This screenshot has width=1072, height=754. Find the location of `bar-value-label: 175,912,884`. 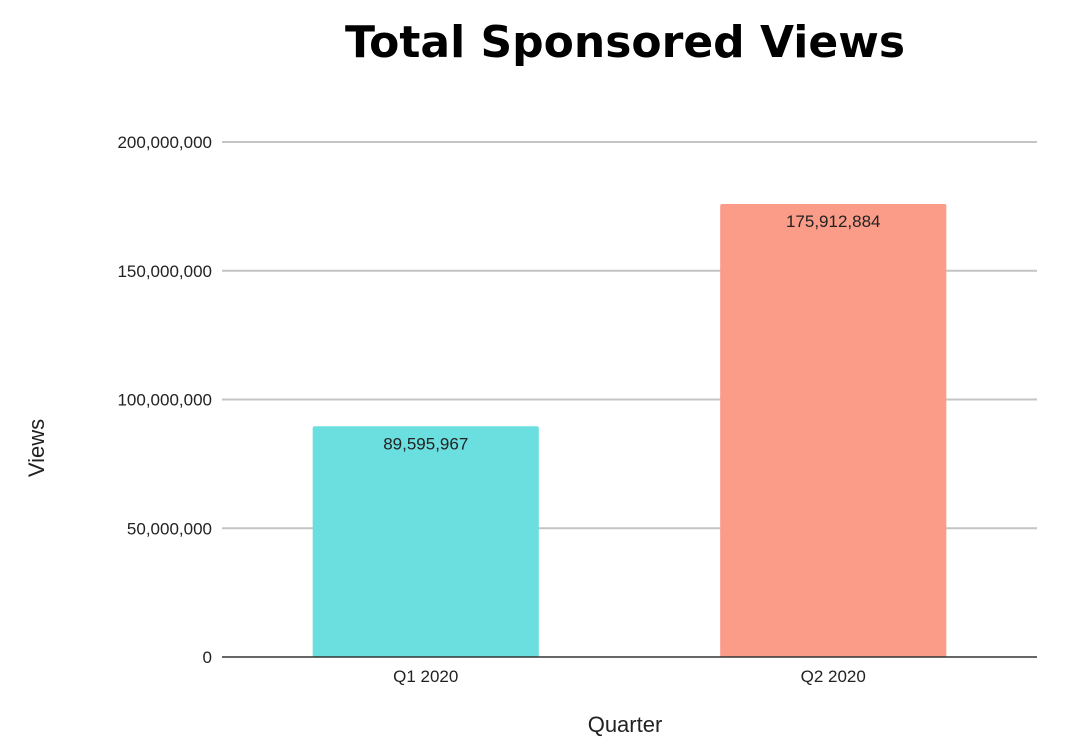

bar-value-label: 175,912,884 is located at coordinates (833, 221).